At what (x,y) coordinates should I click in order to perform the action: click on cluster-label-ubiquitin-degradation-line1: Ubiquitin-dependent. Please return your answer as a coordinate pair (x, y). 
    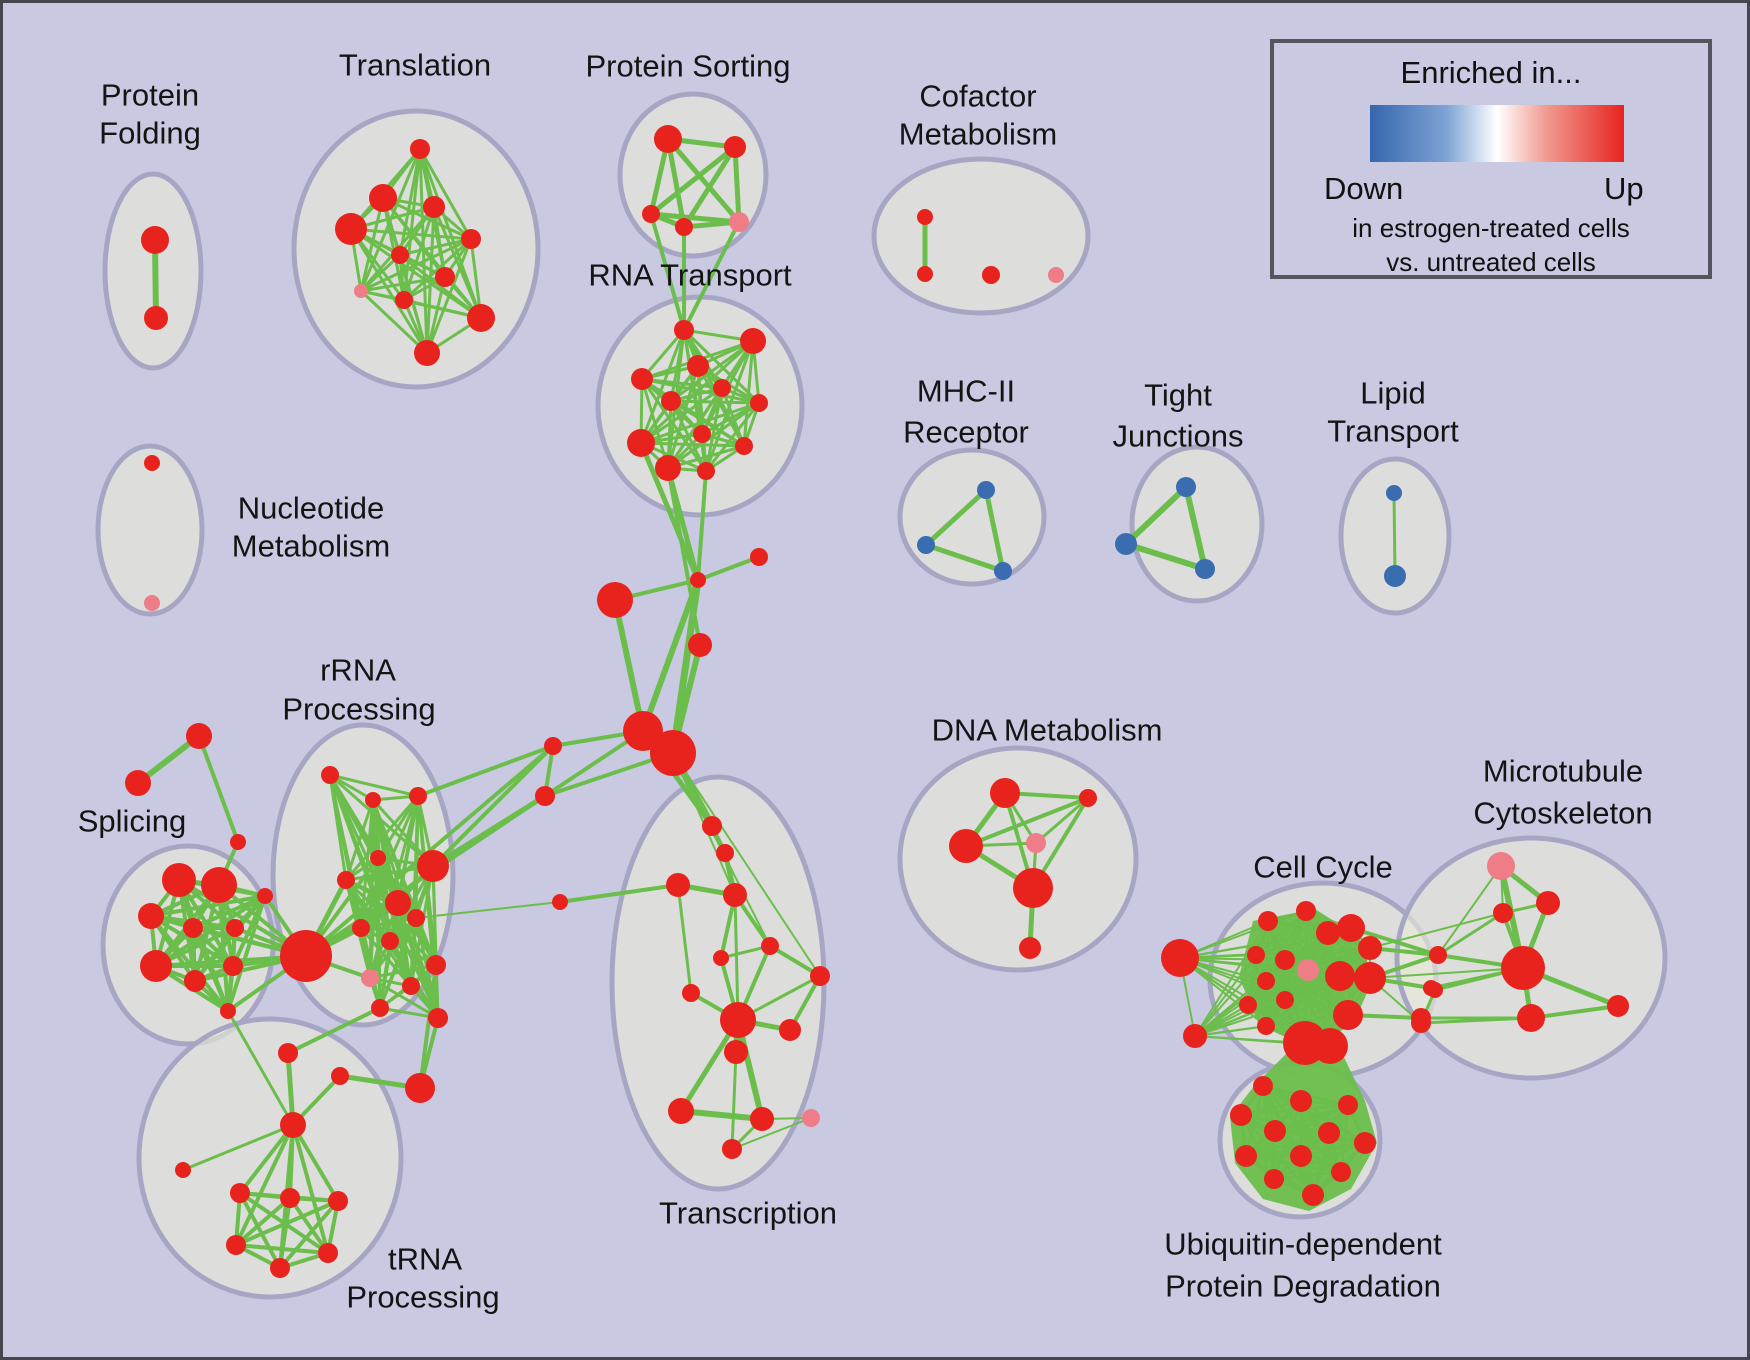
    Looking at the image, I should click on (1303, 1244).